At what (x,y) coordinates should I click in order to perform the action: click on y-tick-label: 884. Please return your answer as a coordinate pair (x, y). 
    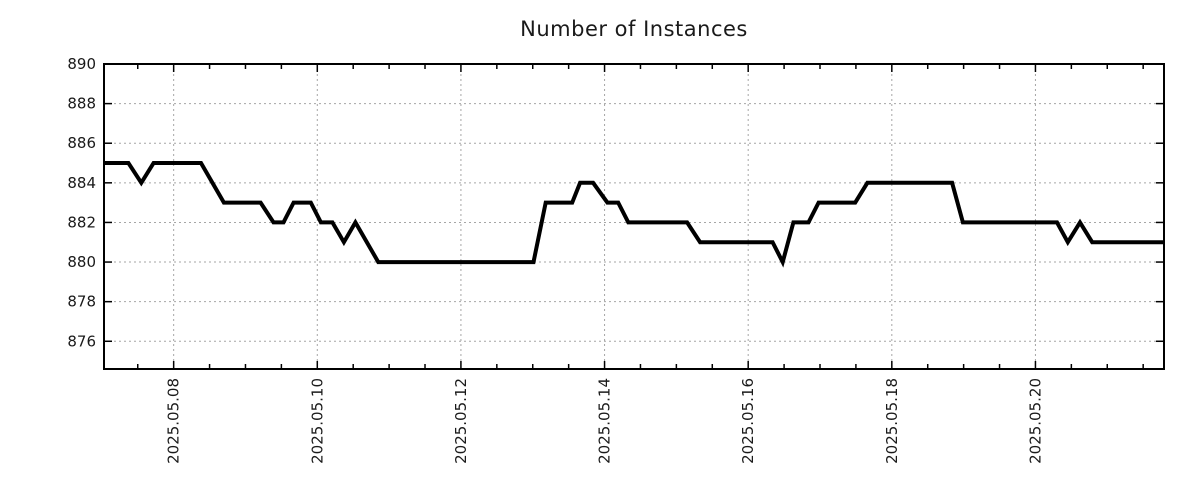
    Looking at the image, I should click on (81, 183).